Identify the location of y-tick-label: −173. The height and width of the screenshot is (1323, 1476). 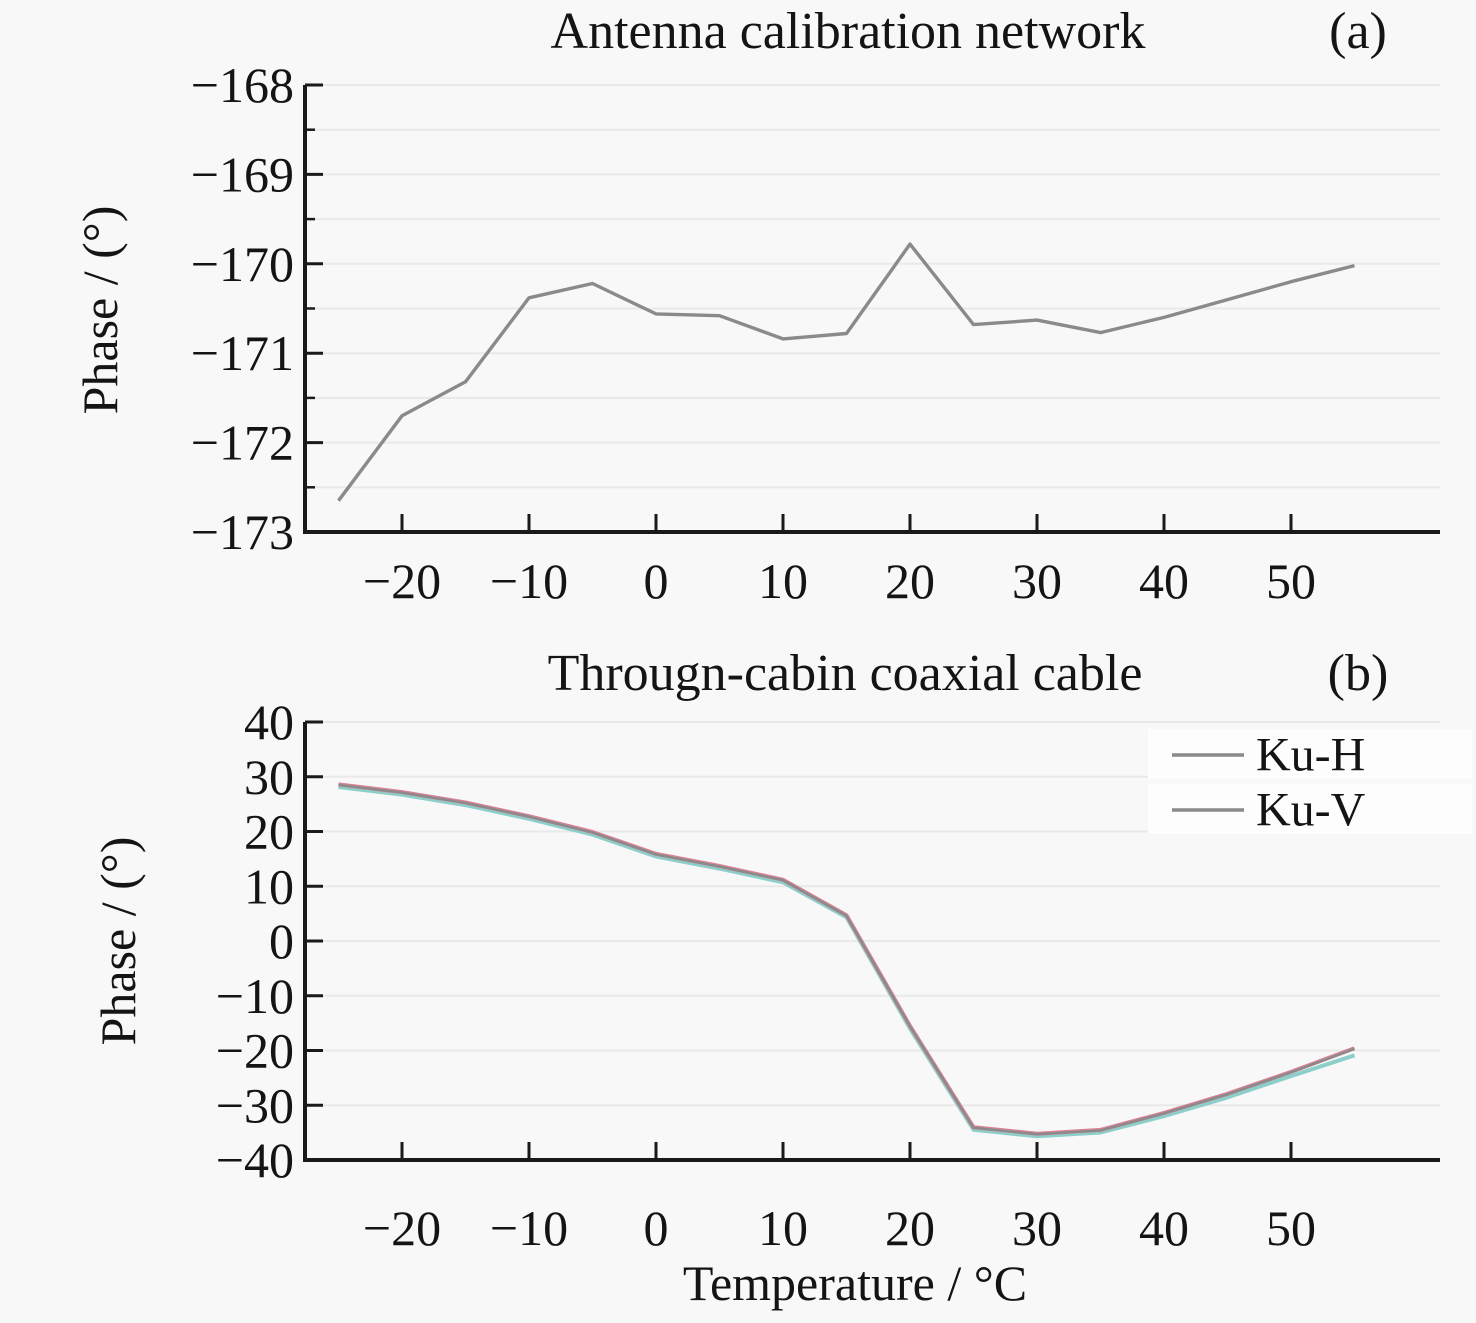
(242, 532).